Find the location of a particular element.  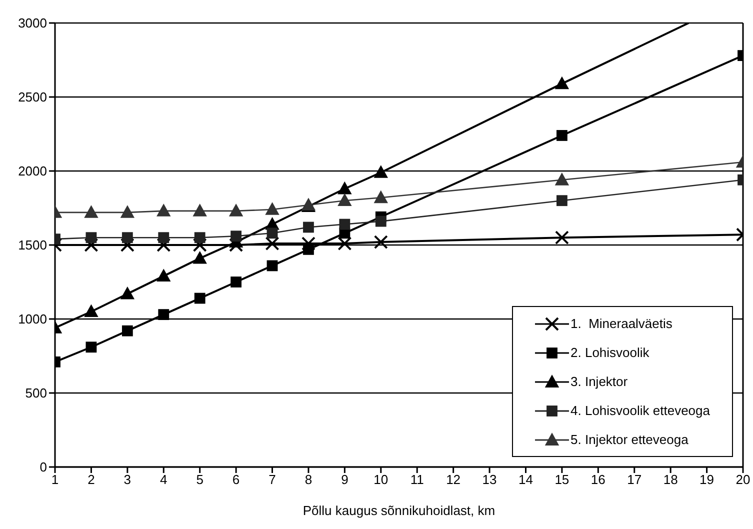

x-tick-label: 13 is located at coordinates (489, 480).